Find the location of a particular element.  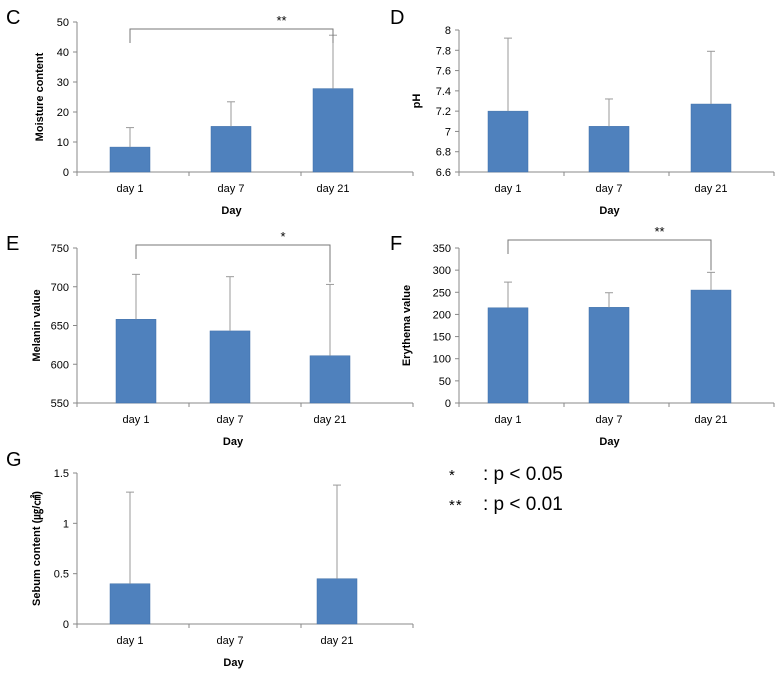

y-tick-label: 600 is located at coordinates (60, 365).